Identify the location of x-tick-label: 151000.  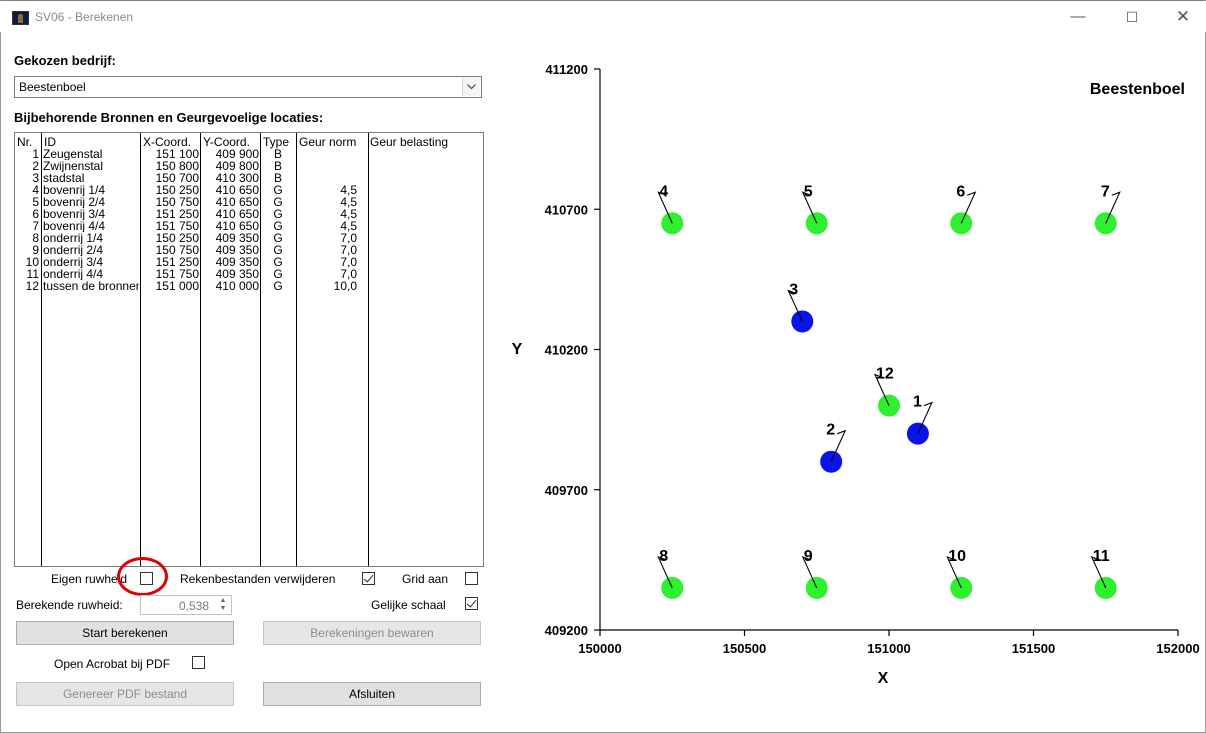
(888, 648).